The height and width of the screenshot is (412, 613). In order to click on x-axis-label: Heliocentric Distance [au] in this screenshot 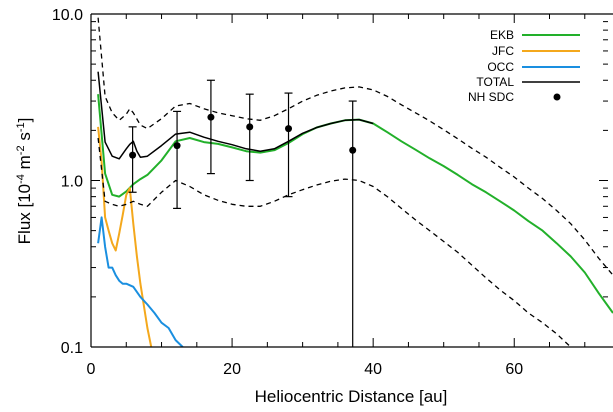, I will do `click(351, 396)`.